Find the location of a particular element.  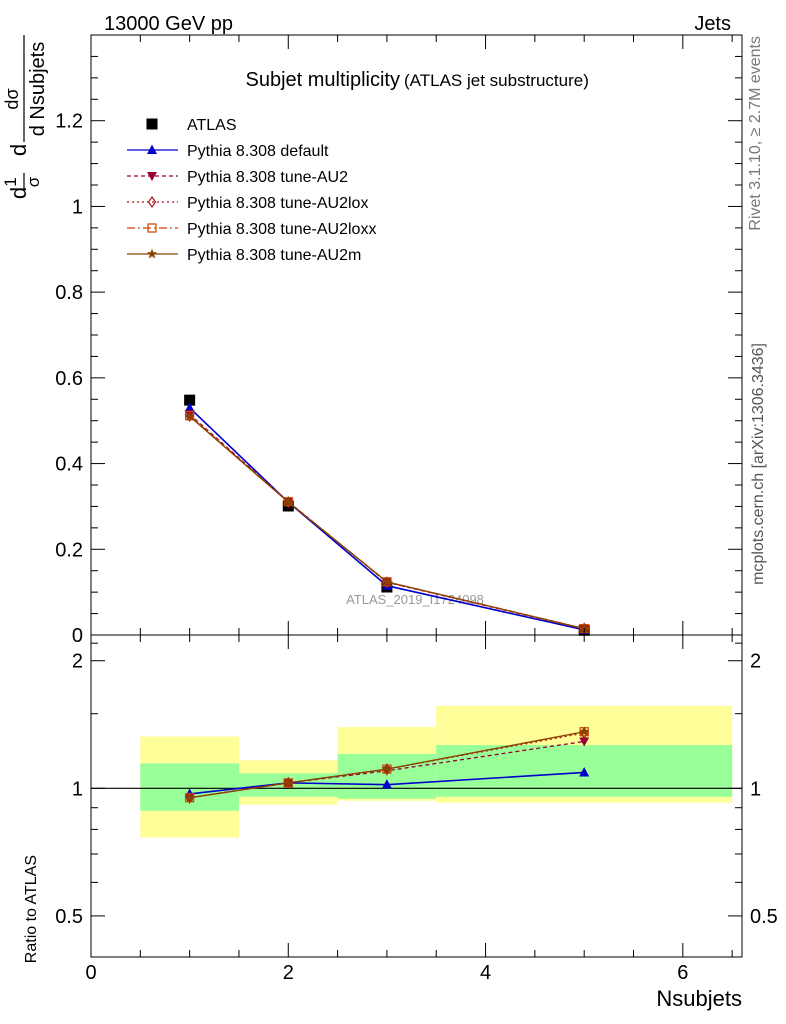

y-tick-label: 0.8 is located at coordinates (69, 293).